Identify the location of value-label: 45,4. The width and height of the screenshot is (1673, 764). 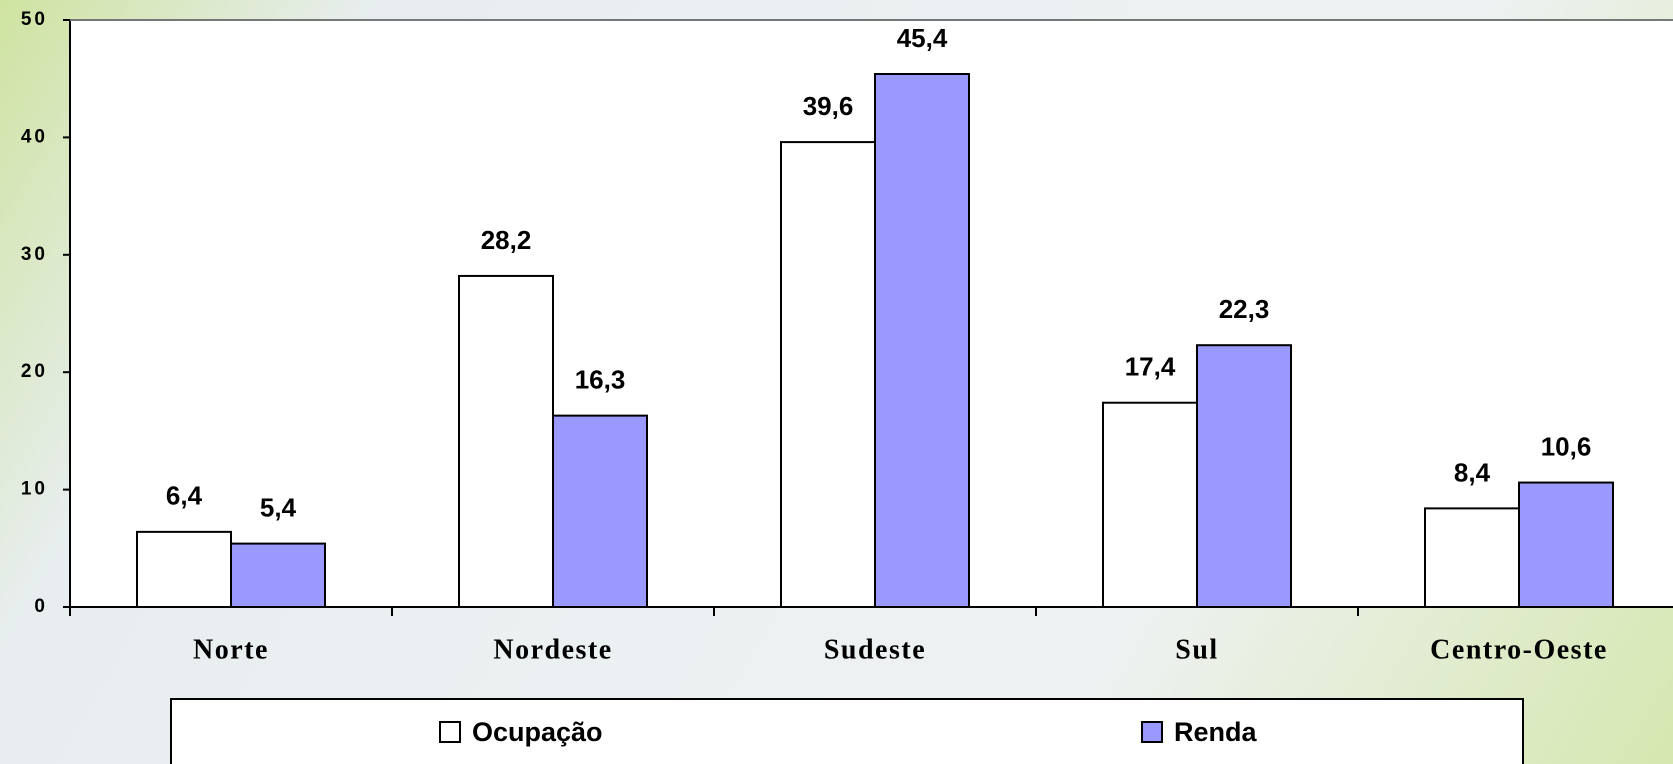
(922, 38).